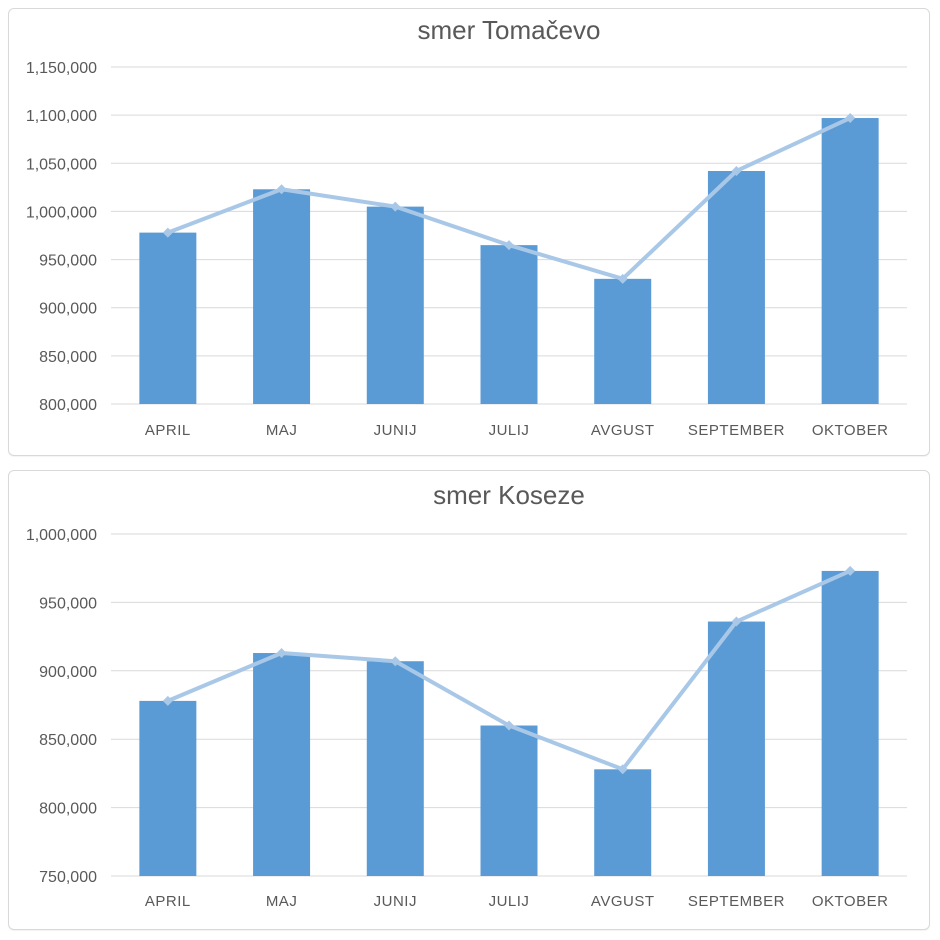  I want to click on y-axis-tick-label: 1,050,000, so click(61, 164).